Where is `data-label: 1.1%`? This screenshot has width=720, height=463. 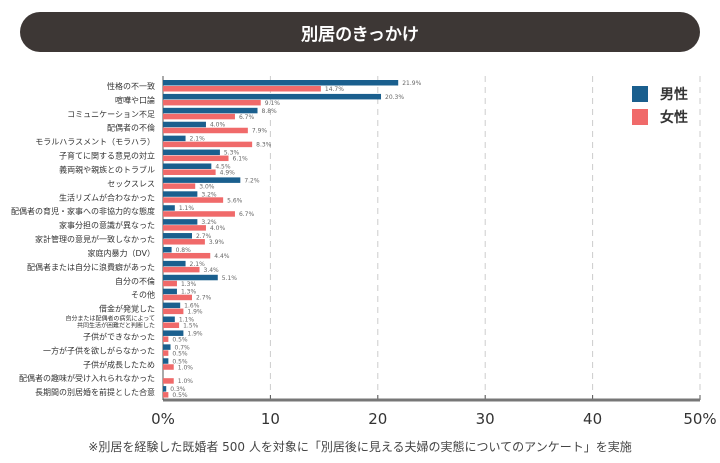 data-label: 1.1% is located at coordinates (187, 208).